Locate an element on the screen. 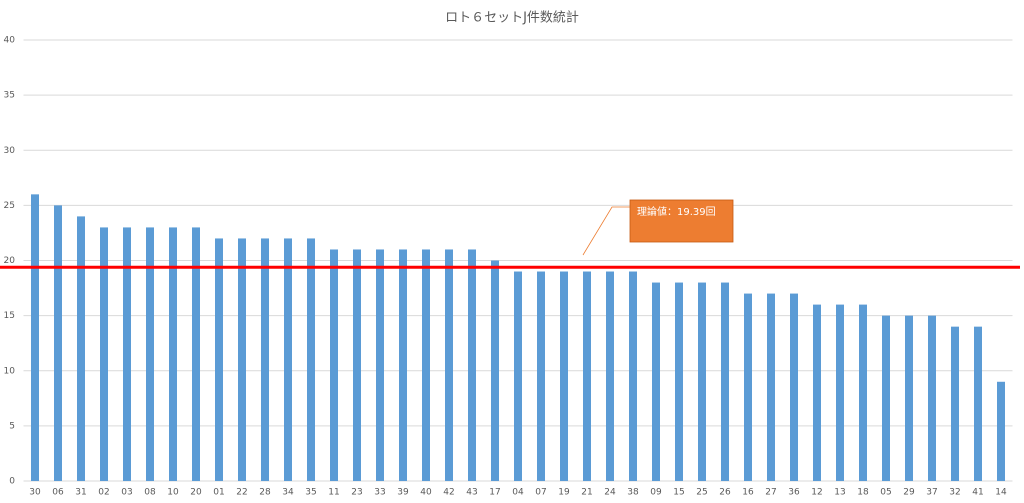  x-tick-label: 11 is located at coordinates (333, 493).